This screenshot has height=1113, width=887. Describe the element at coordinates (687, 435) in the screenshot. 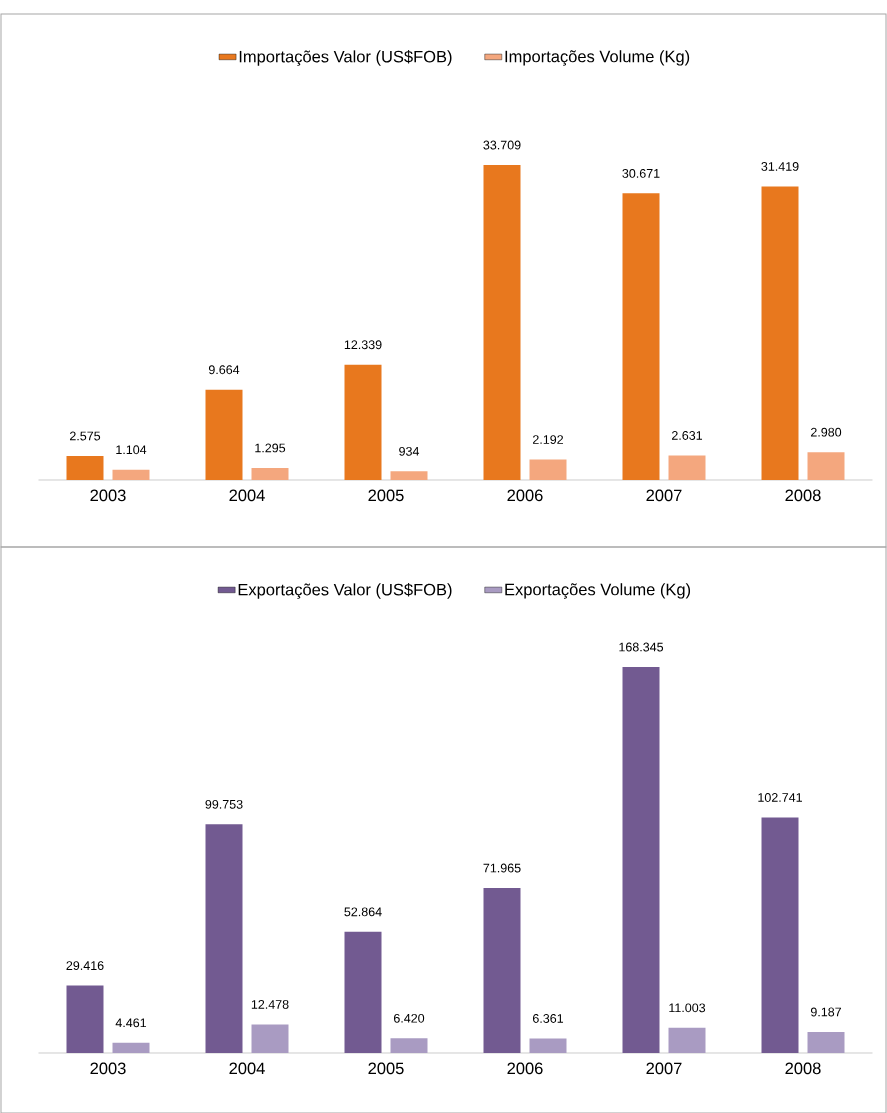

I see `data-label: 2.631` at that location.